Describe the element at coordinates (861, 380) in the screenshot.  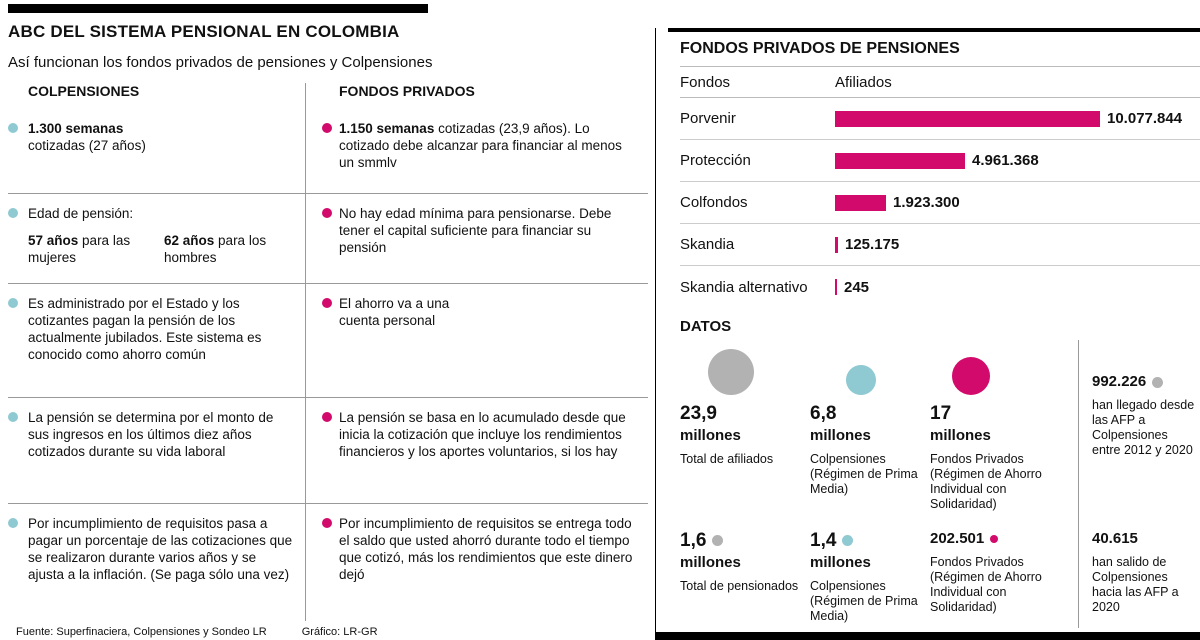
I see `teal-circle-icon` at that location.